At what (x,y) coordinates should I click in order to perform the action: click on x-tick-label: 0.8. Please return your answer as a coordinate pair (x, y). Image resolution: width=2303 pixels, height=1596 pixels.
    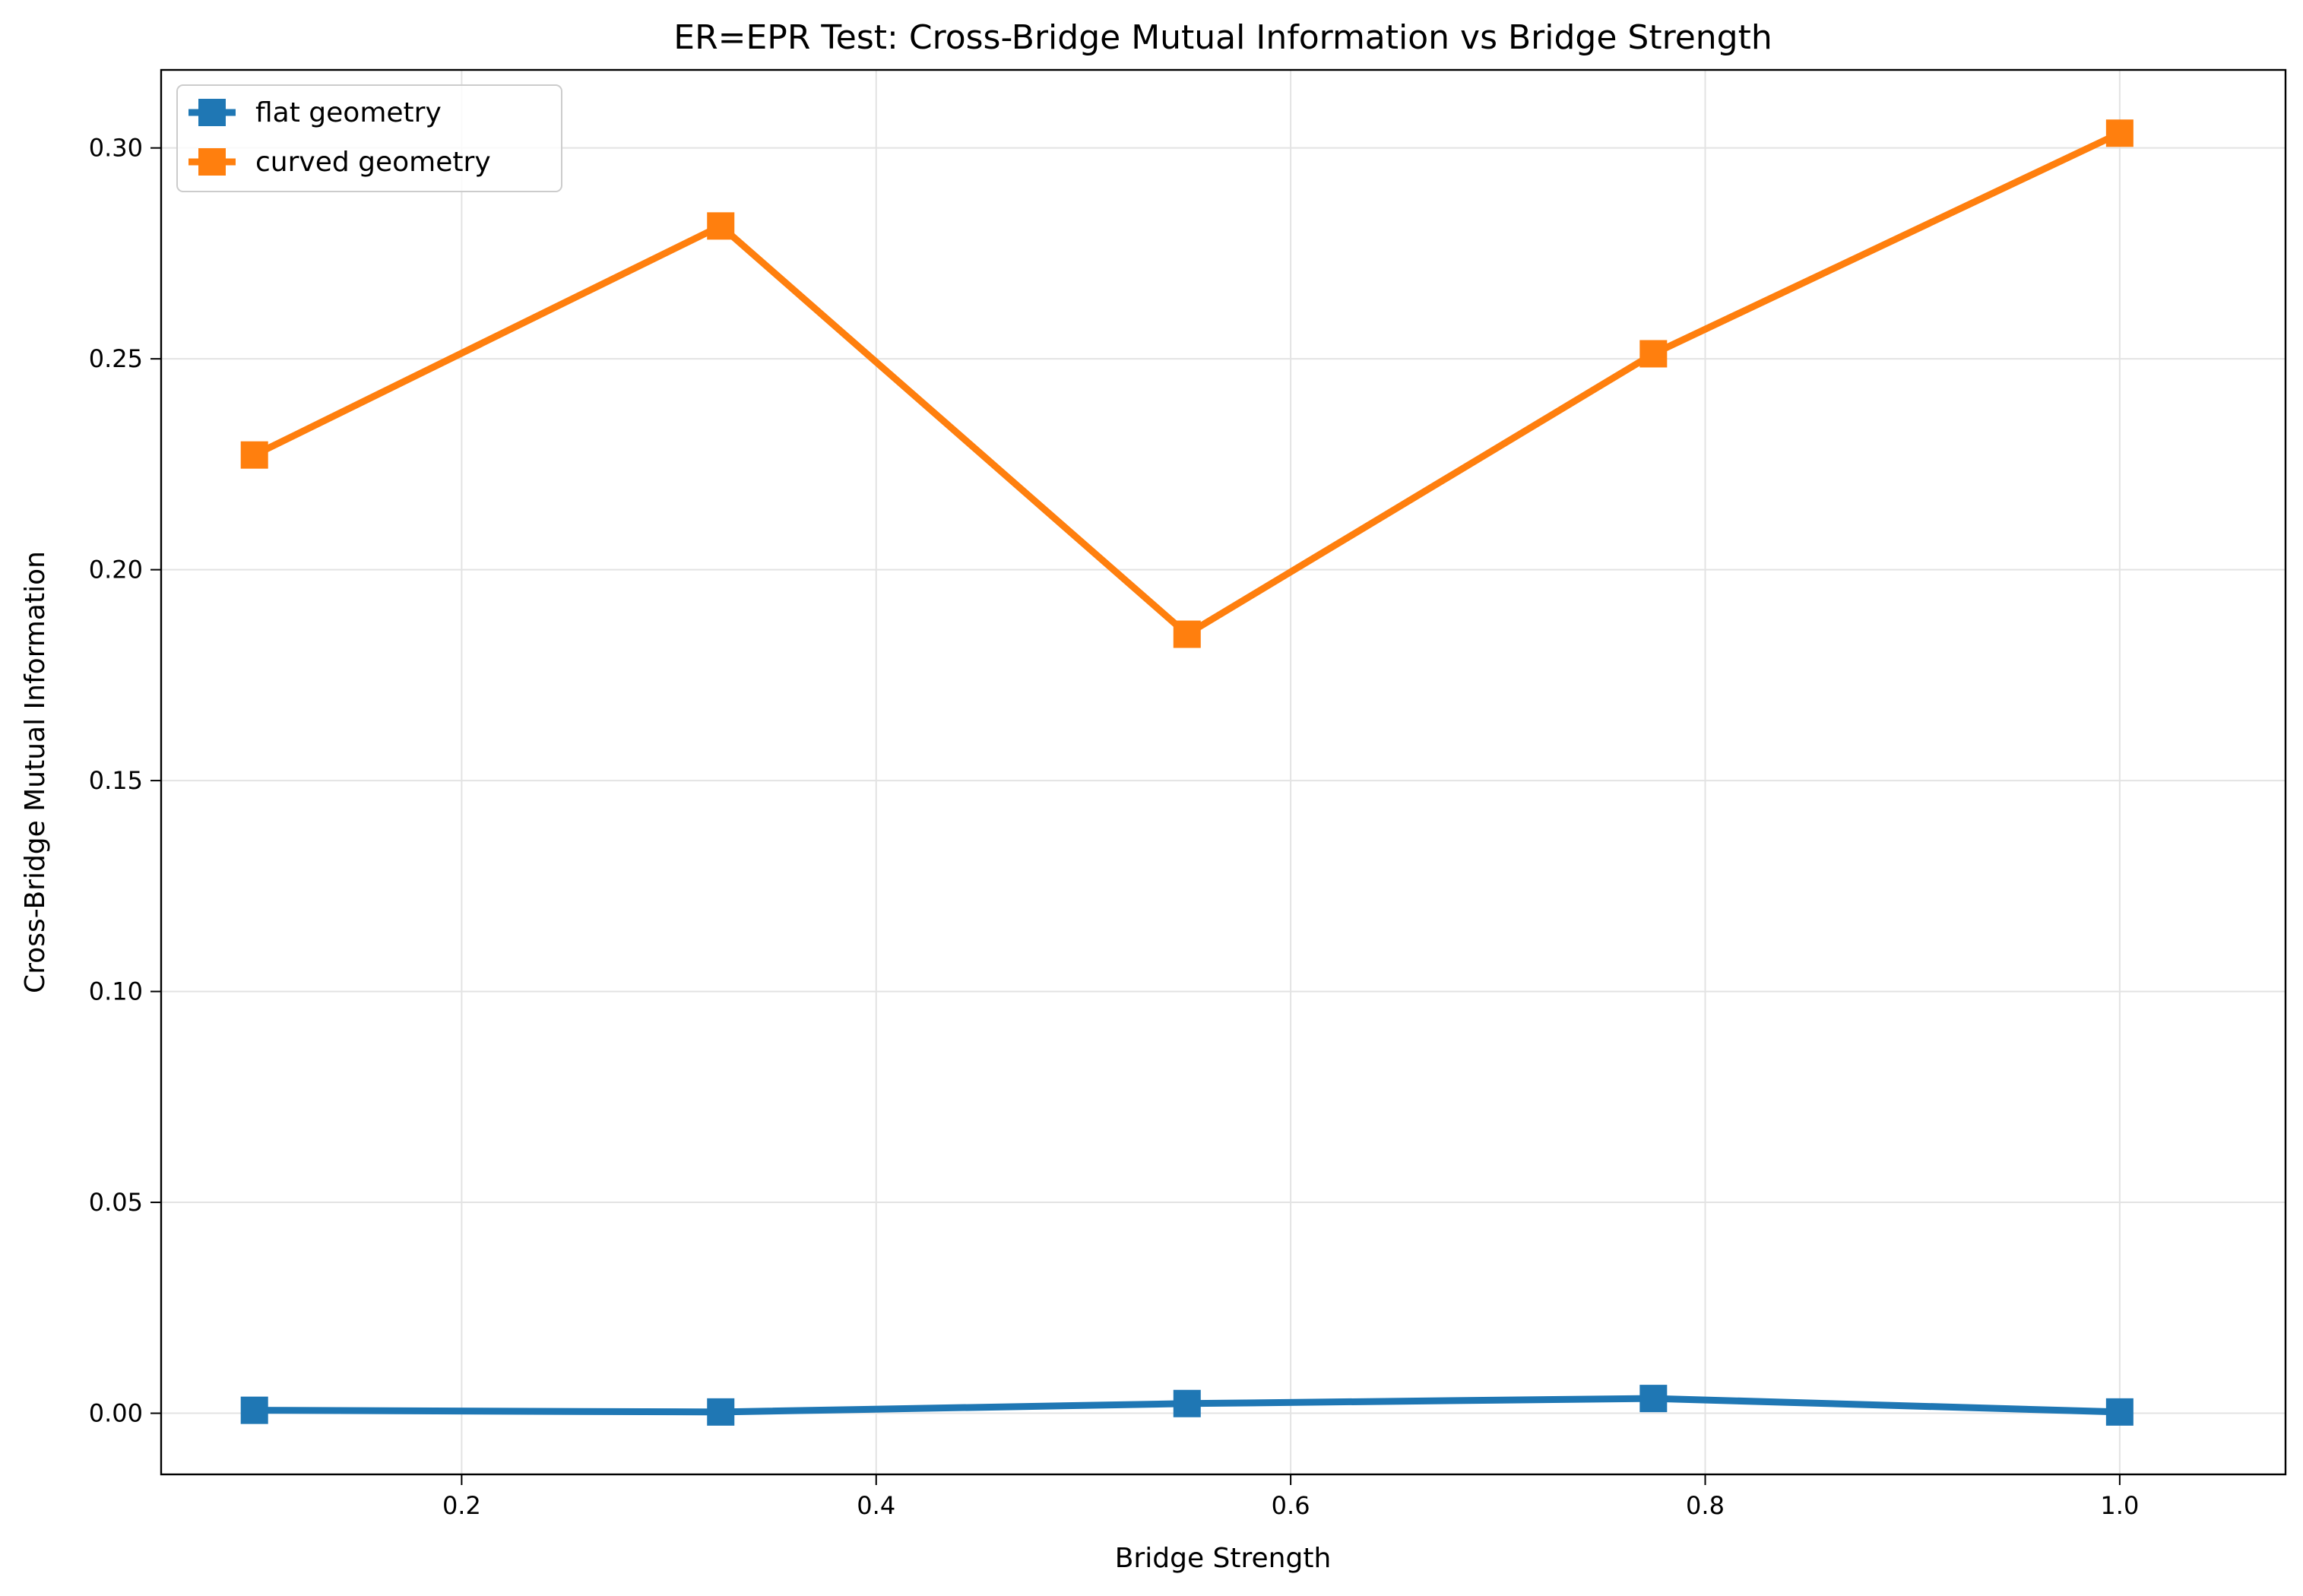
    Looking at the image, I should click on (1705, 1506).